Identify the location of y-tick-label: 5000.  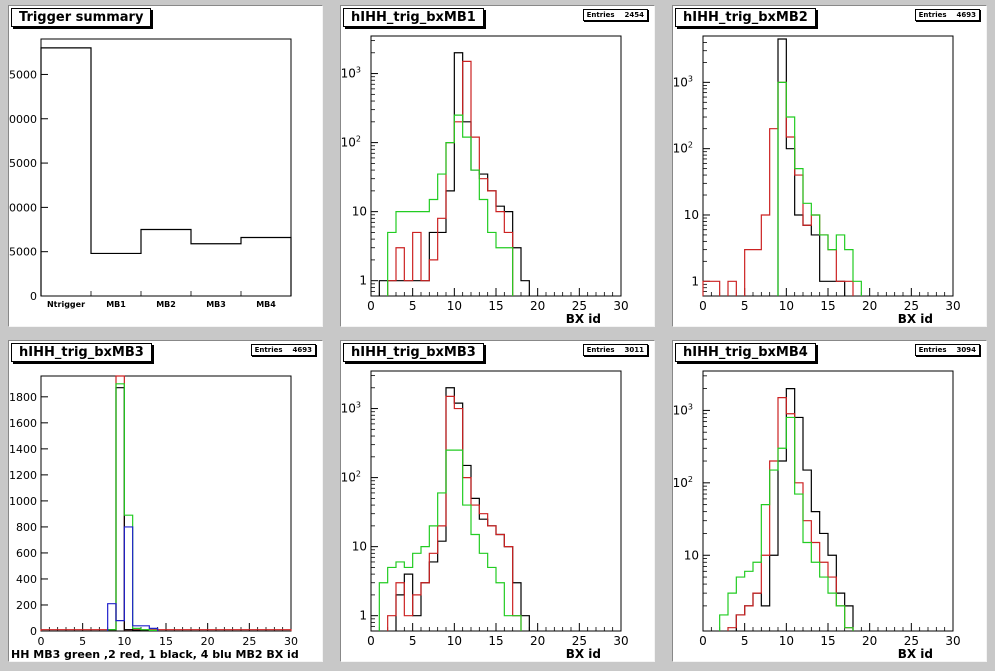
(23, 252).